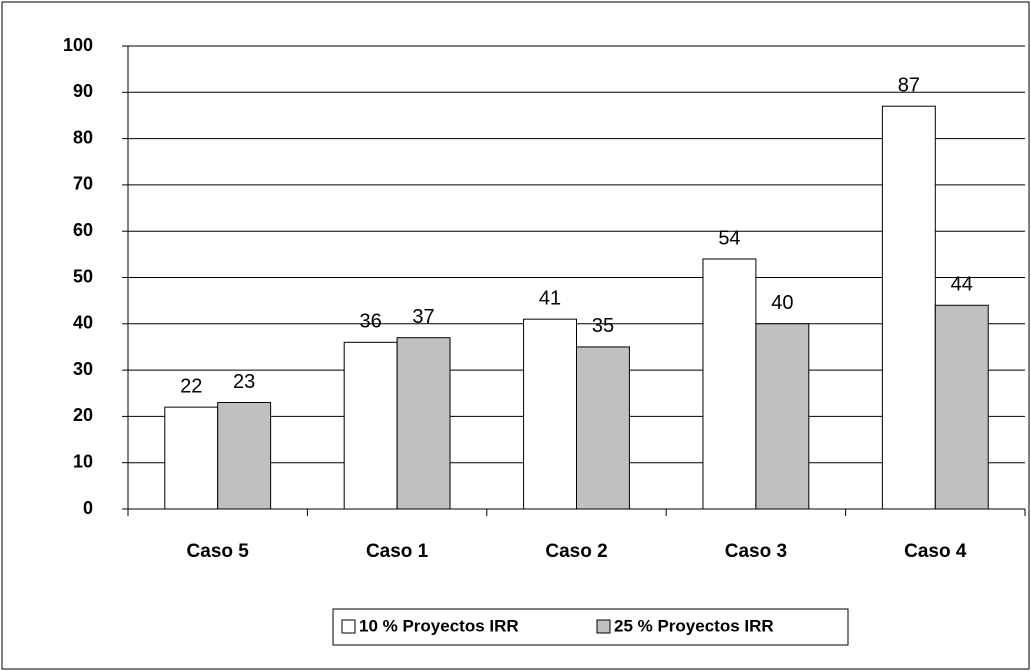  Describe the element at coordinates (962, 285) in the screenshot. I see `value-label: 44` at that location.